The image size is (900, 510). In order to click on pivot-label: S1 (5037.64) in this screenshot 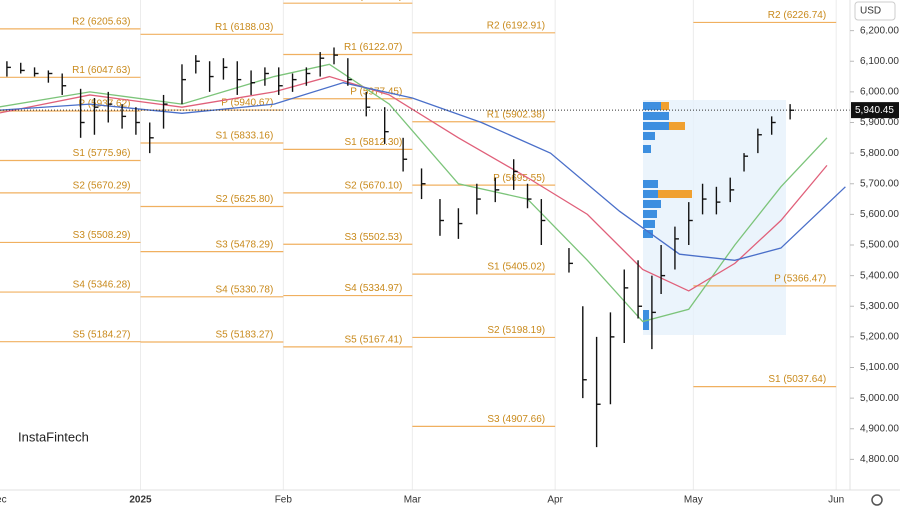, I will do `click(797, 379)`.